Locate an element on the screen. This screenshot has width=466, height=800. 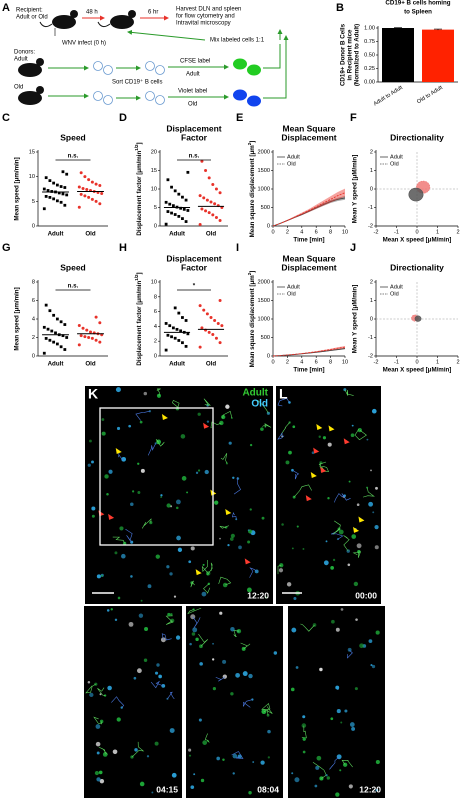
y-axis-label-part: Displacement factor [μm/min is located at coordinates (139, 322).